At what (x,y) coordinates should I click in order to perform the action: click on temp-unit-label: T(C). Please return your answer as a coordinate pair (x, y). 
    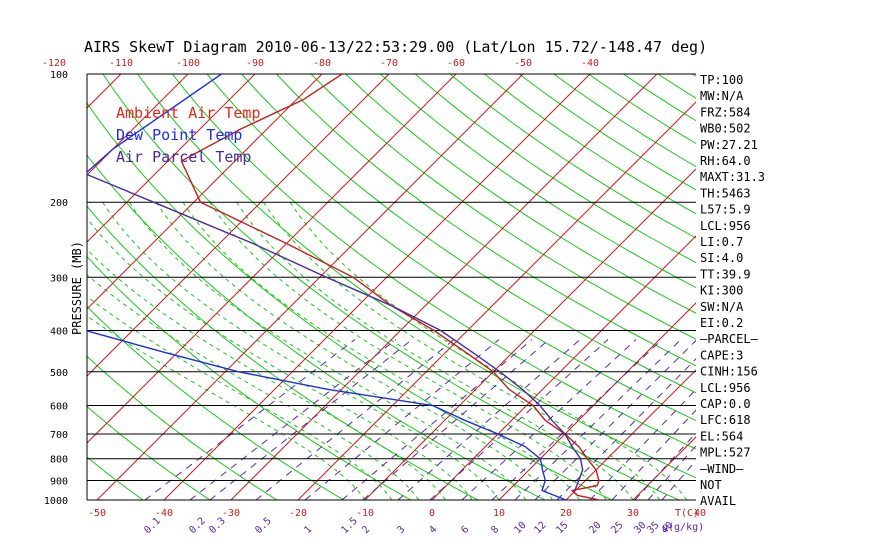
    Looking at the image, I should click on (687, 513).